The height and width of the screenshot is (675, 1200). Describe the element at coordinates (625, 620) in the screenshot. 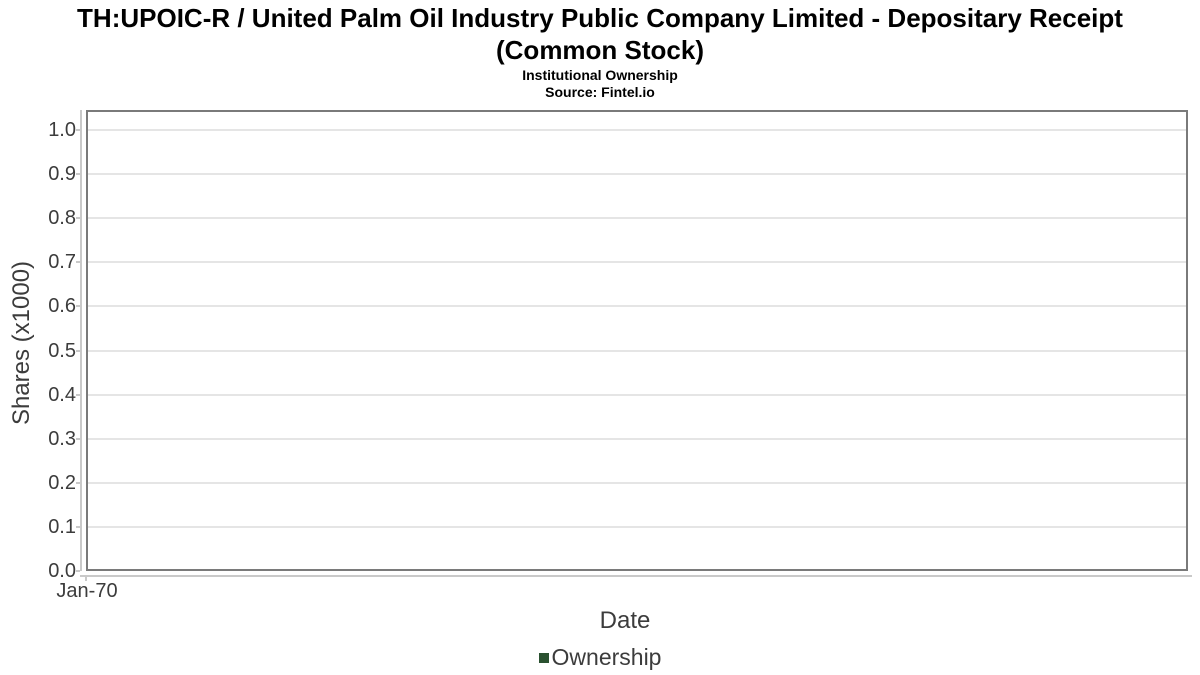

I see `x-axis-title: Date` at that location.